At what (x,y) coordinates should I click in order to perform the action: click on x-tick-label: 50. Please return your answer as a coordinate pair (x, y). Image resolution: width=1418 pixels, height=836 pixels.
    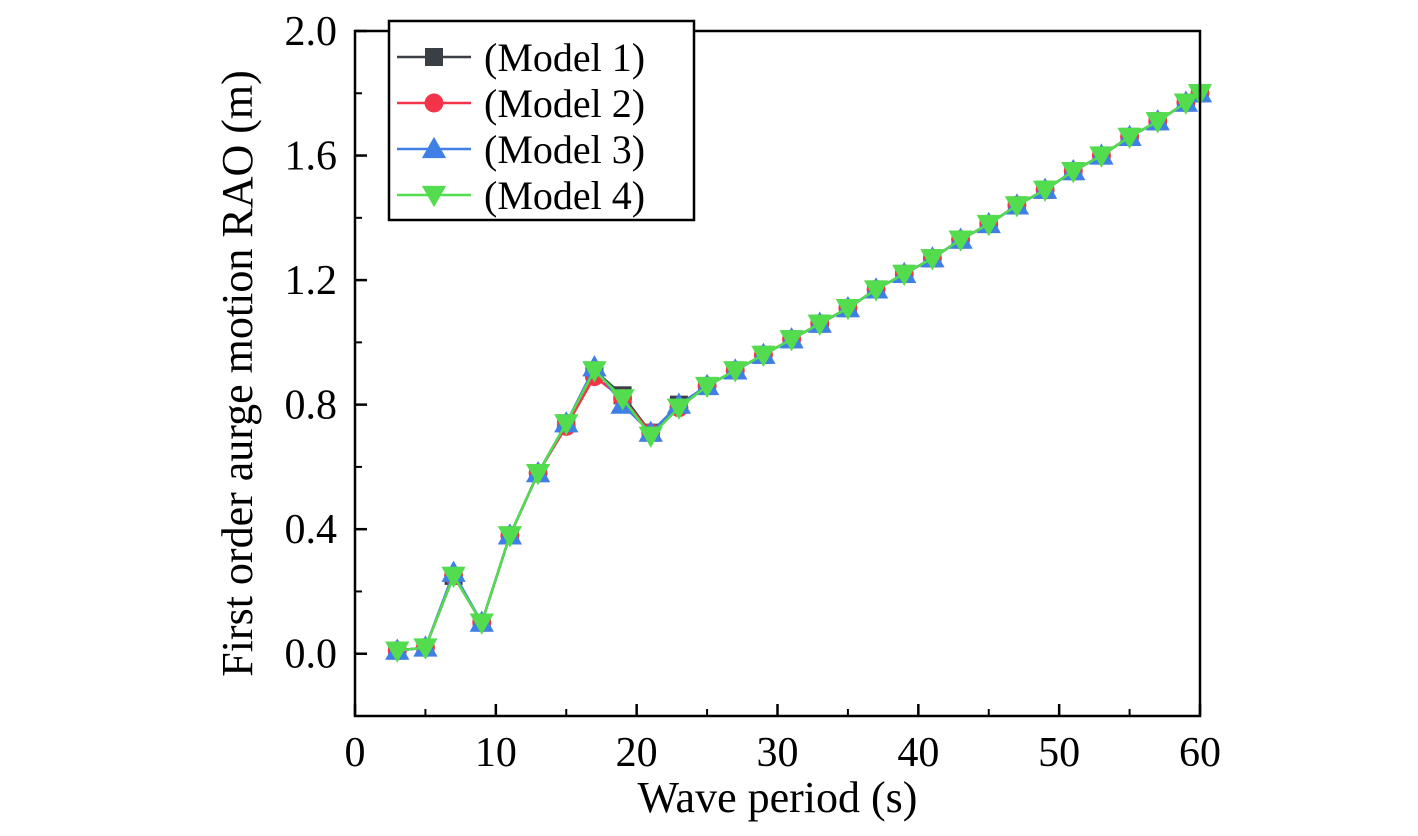
    Looking at the image, I should click on (1059, 753).